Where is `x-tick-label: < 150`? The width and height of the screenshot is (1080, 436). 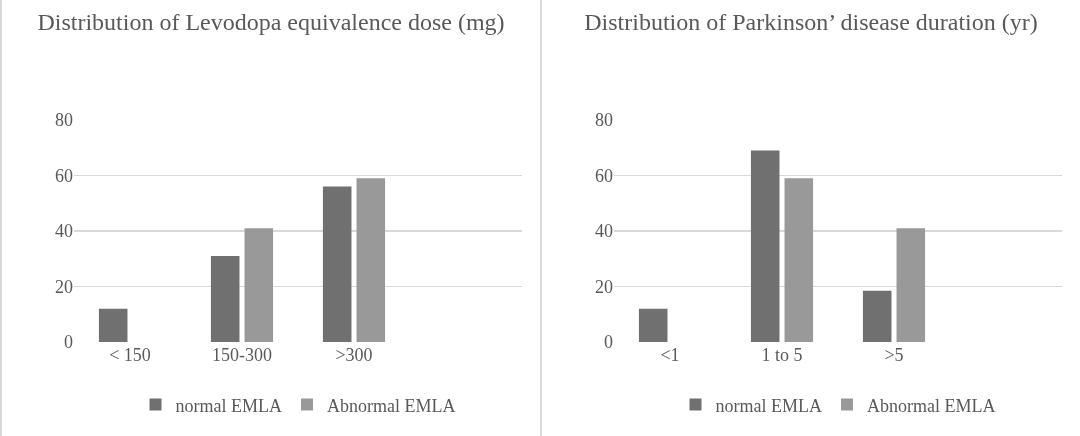 x-tick-label: < 150 is located at coordinates (130, 355).